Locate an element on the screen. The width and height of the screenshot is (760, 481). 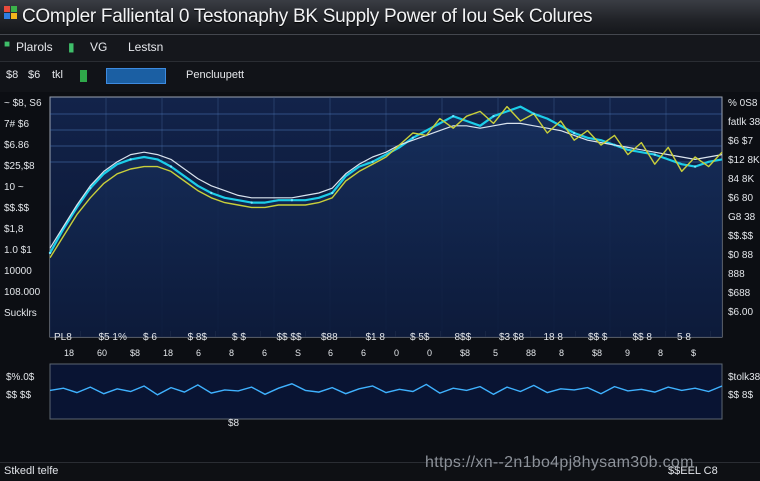
menu-item-plarols: Plarols is located at coordinates (34, 47).